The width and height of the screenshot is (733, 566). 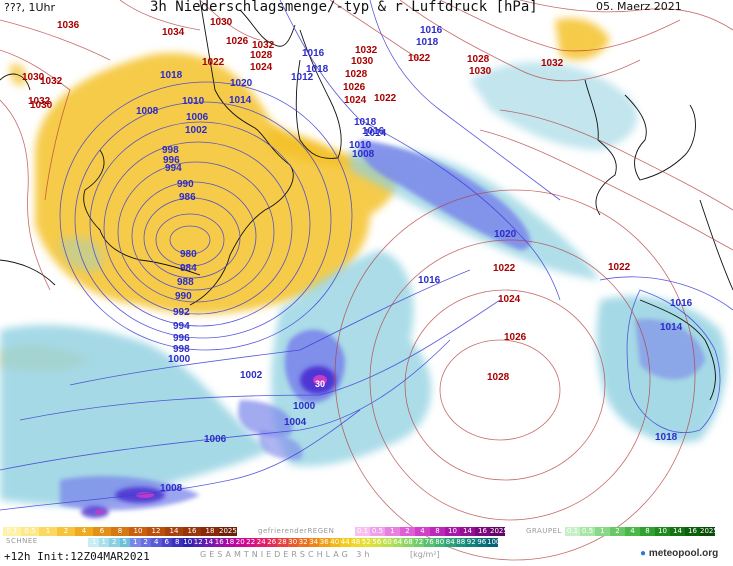 I want to click on isobar-label-1010: 1010, so click(x=360, y=145).